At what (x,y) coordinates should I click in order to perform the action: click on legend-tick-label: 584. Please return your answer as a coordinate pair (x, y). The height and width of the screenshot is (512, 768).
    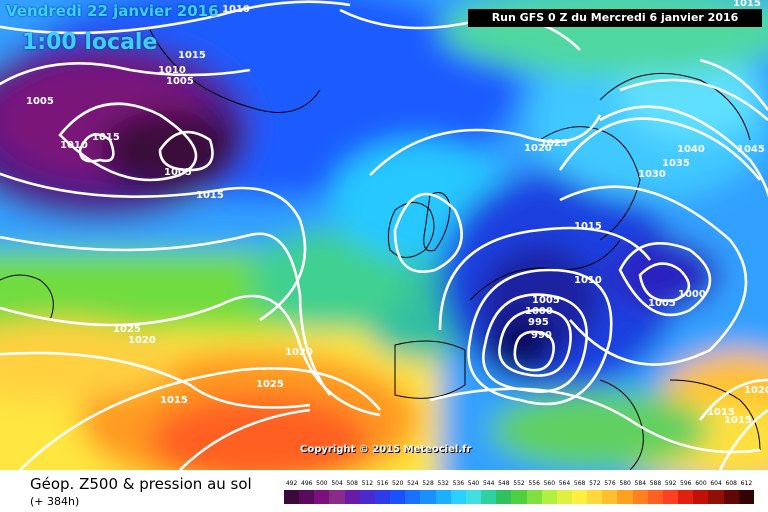
    Looking at the image, I should click on (640, 483).